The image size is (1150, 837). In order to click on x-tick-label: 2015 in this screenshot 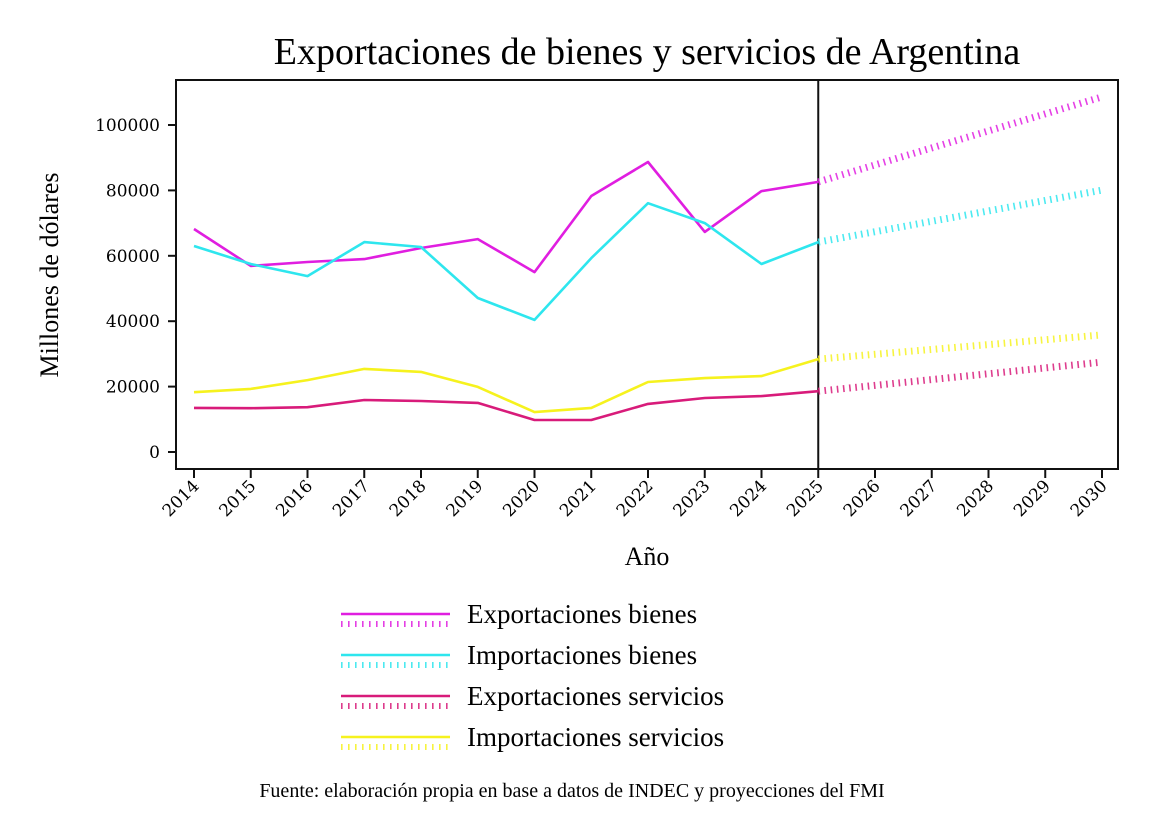, I will do `click(238, 498)`.